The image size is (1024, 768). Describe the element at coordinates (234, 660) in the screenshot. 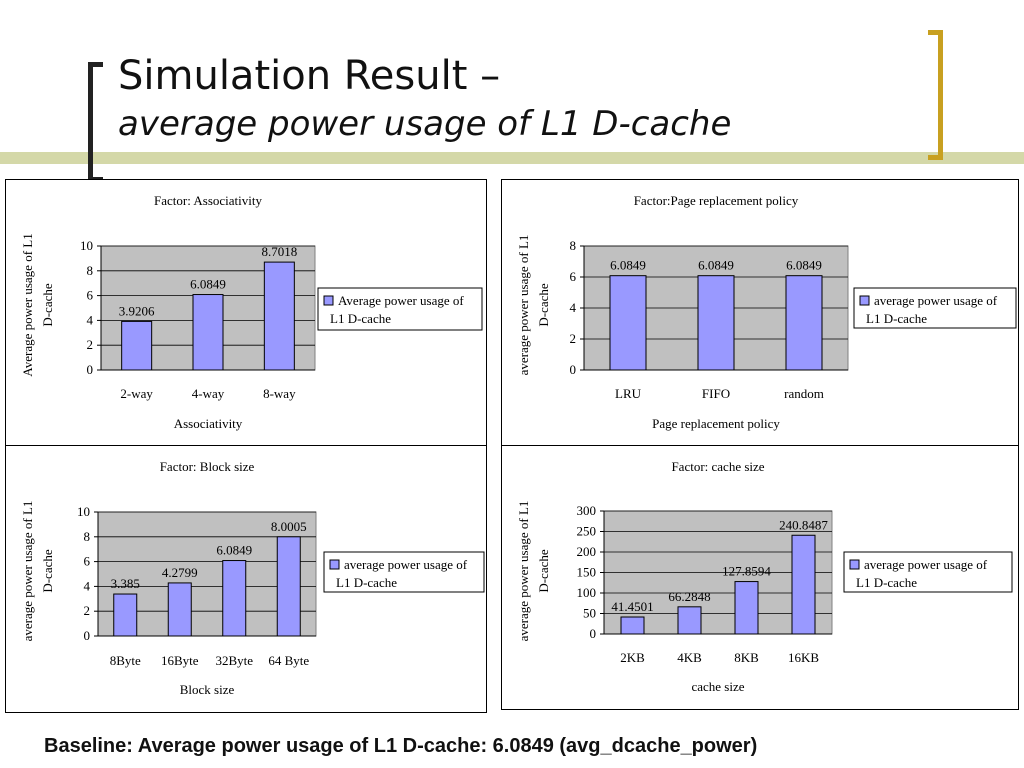

I see `x-tick-label: 32Byte` at that location.